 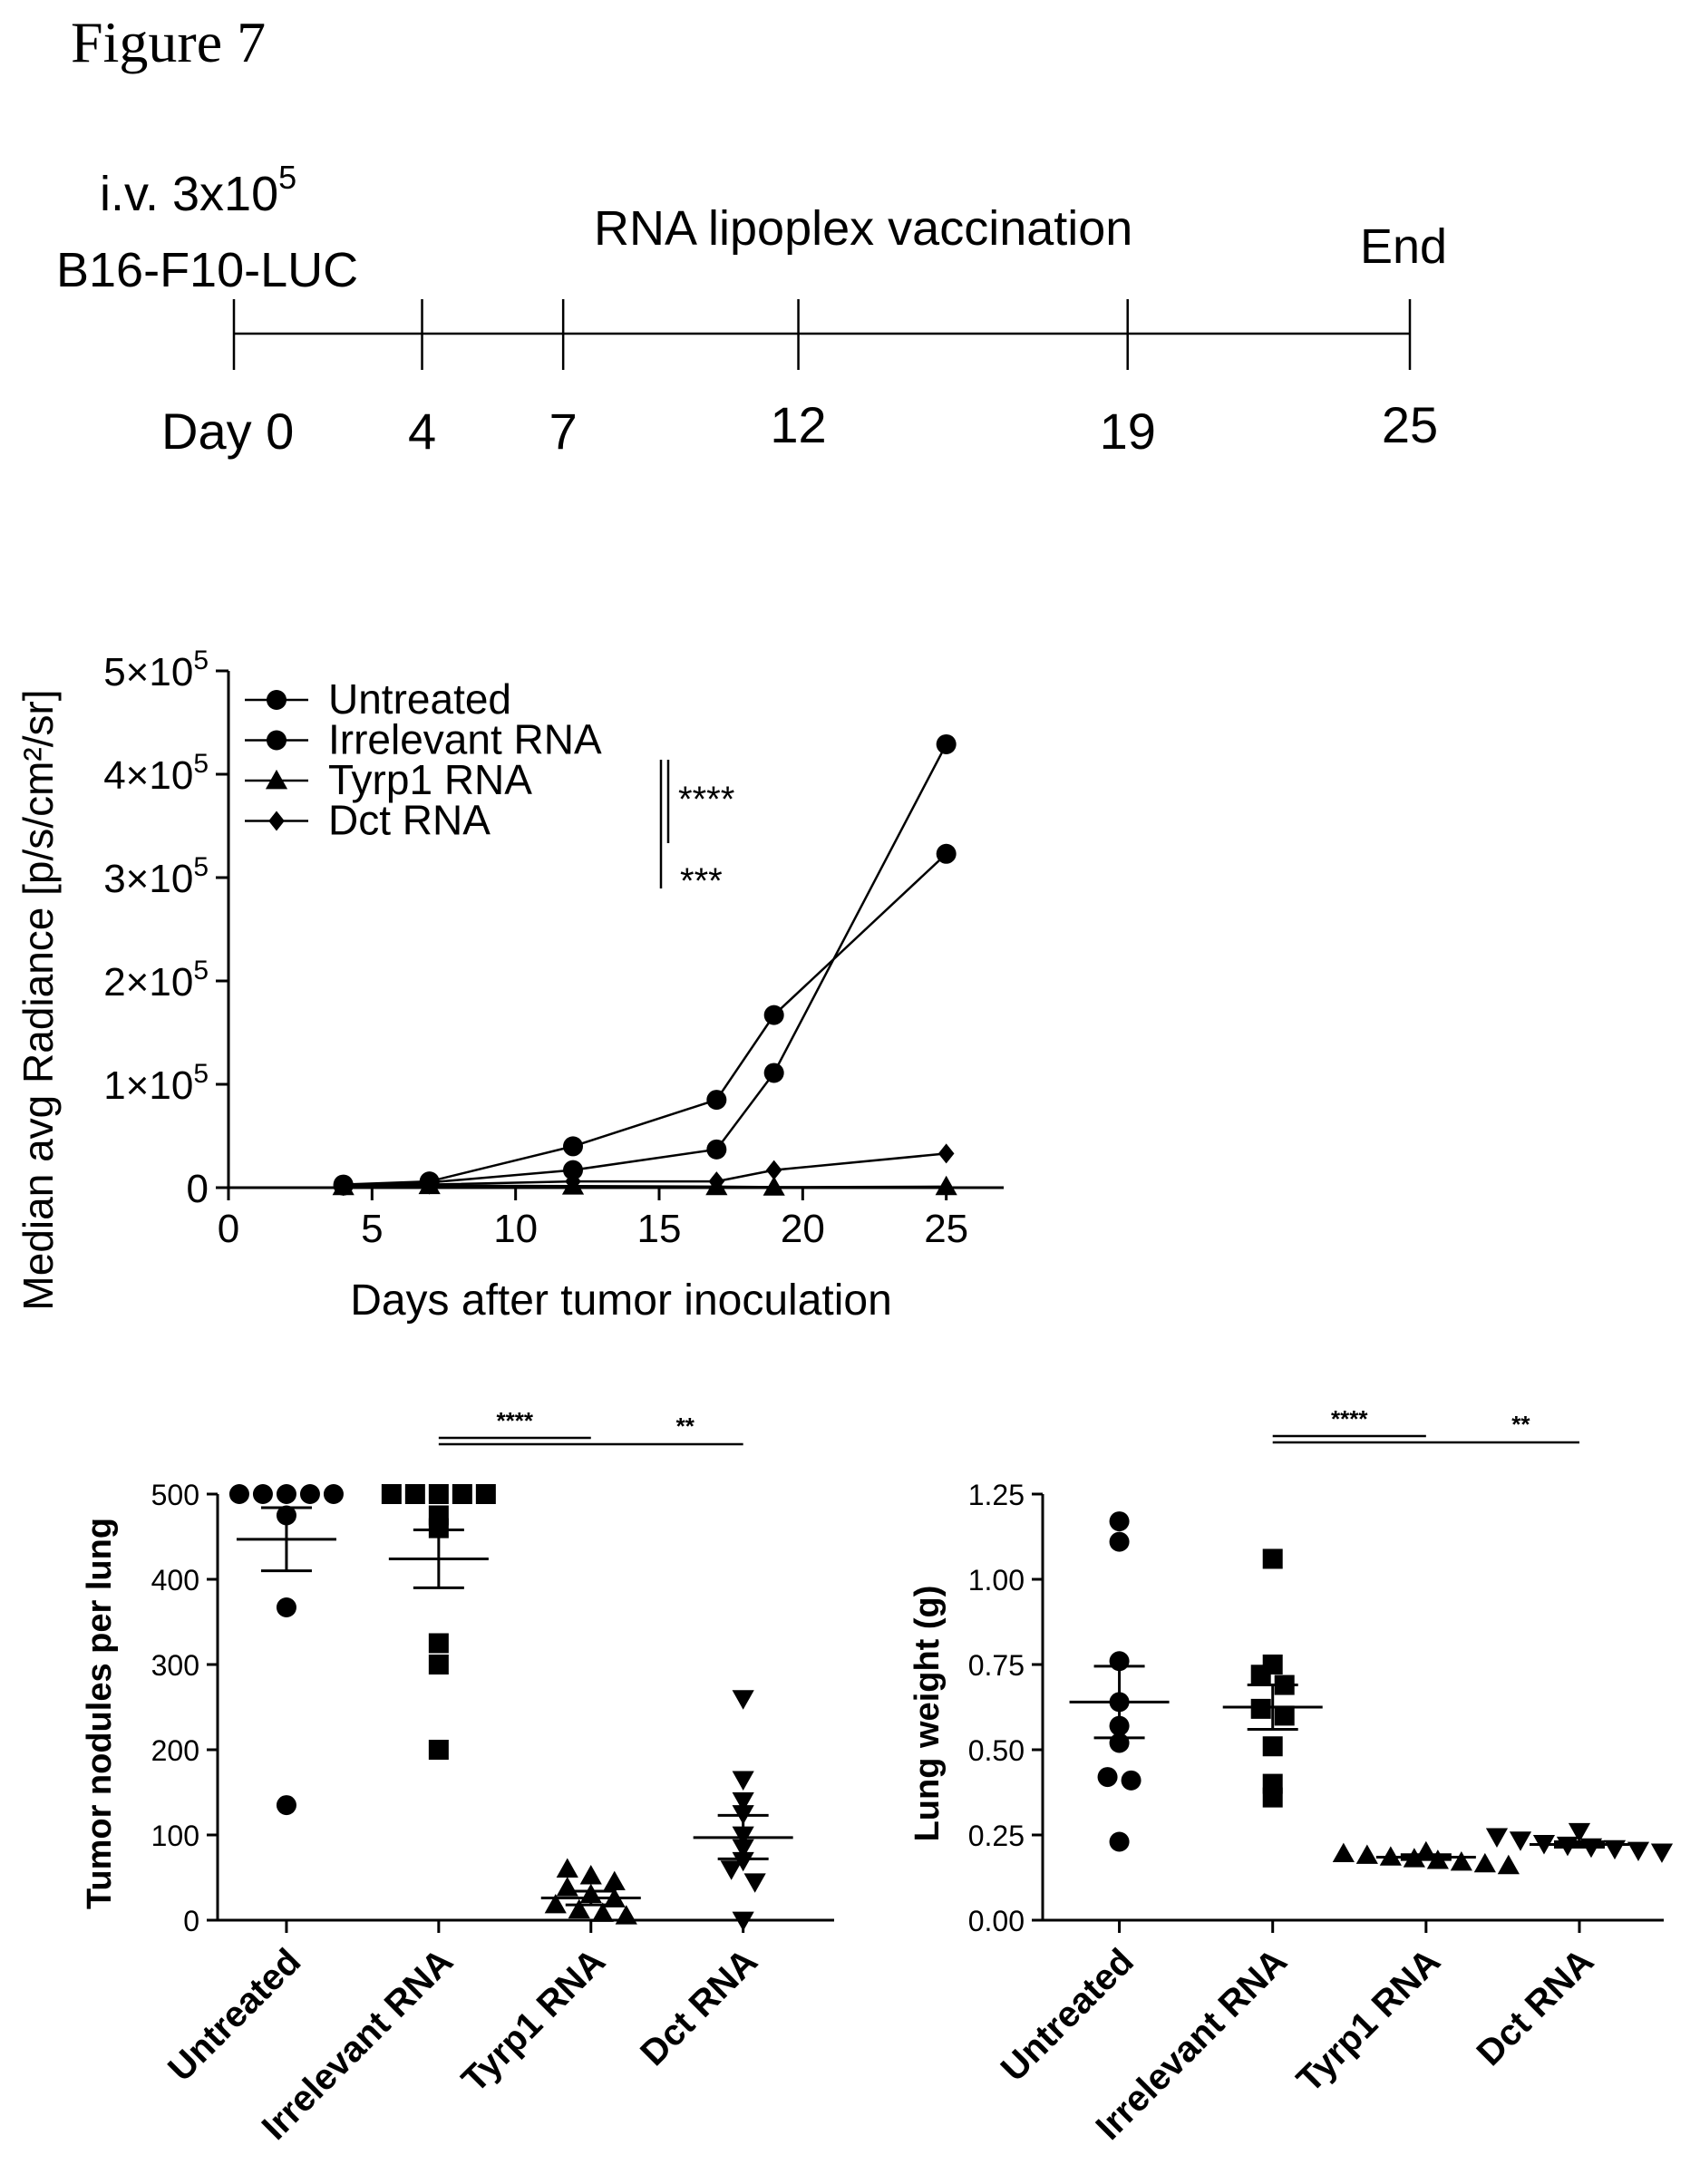 What do you see at coordinates (774, 1186) in the screenshot?
I see `data-point-tyrp1-rna` at bounding box center [774, 1186].